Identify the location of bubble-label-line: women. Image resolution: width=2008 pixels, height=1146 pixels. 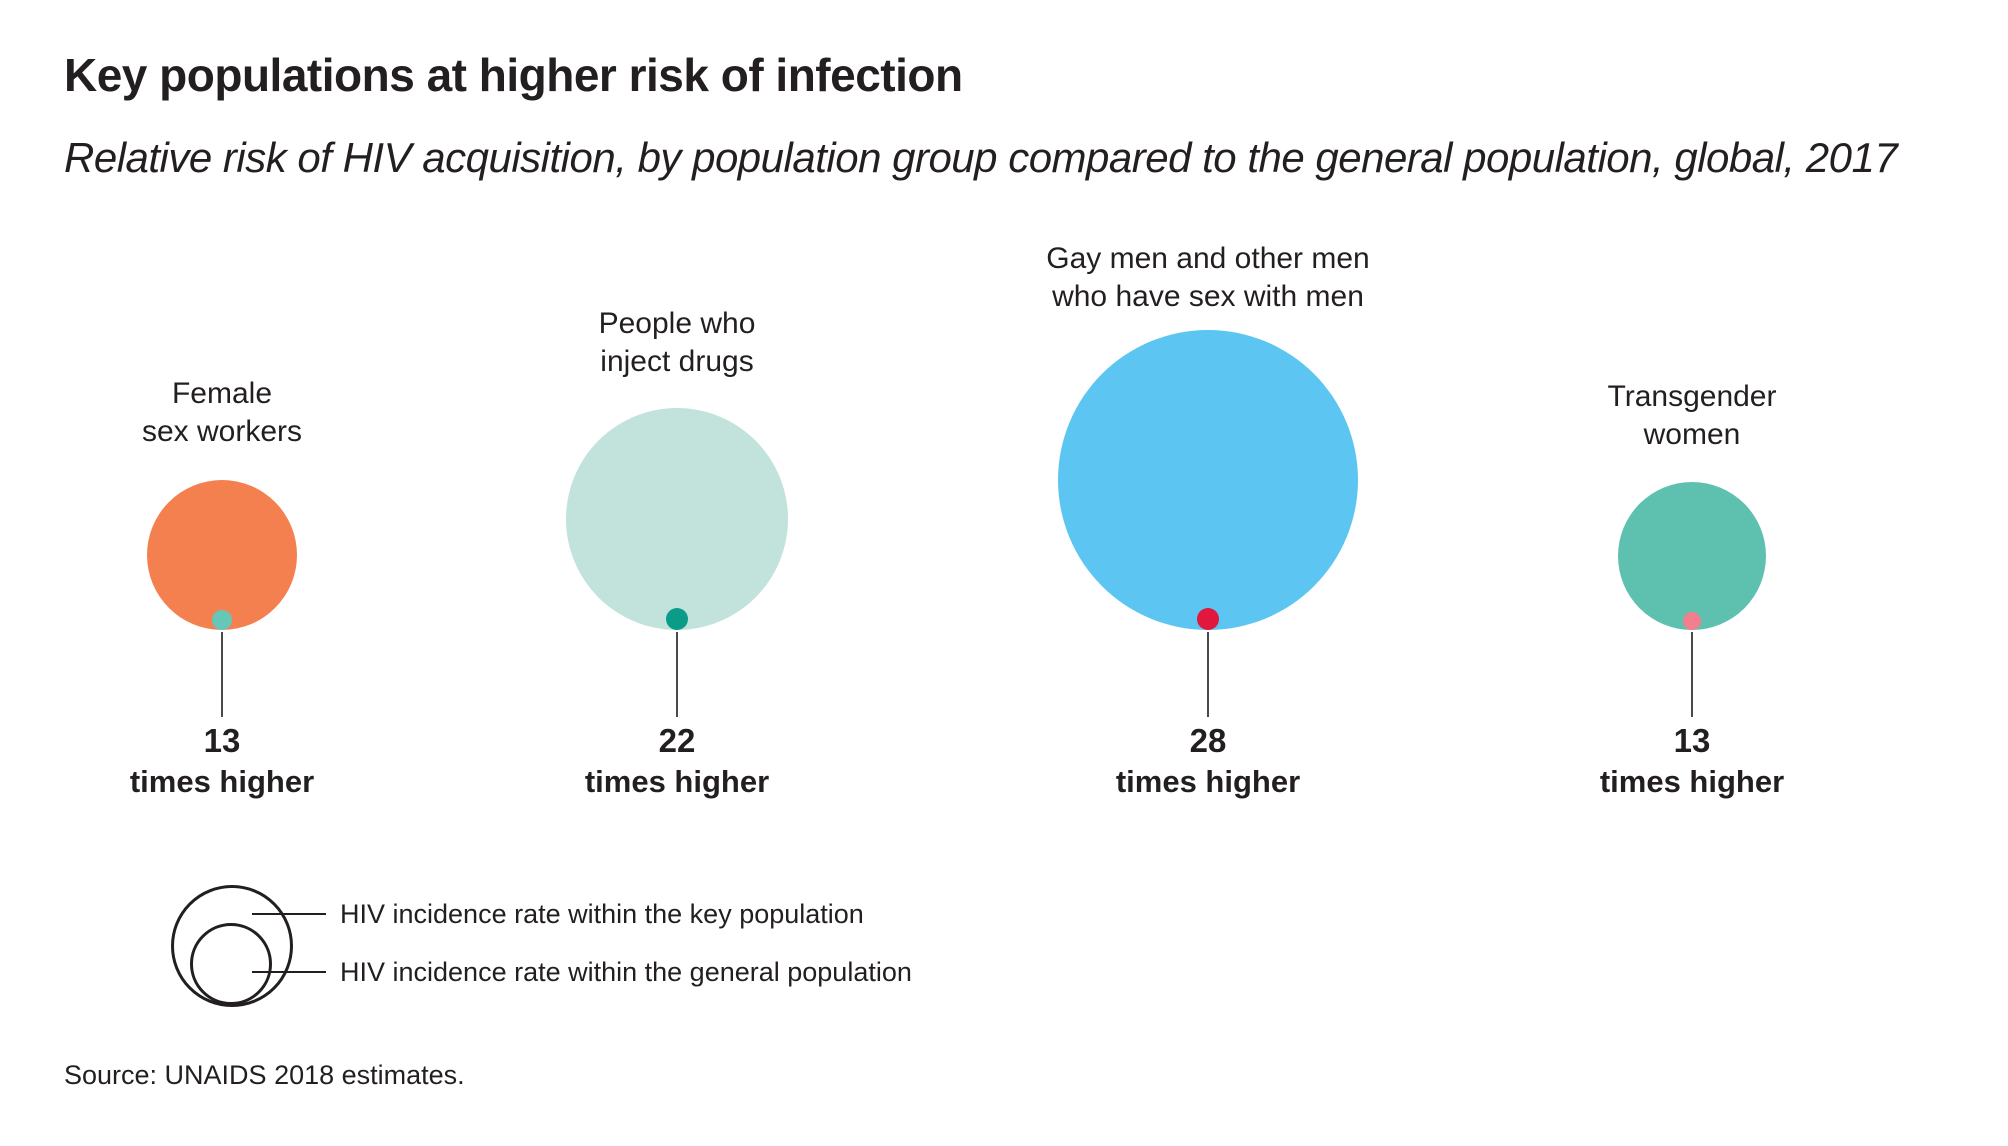
(1692, 434).